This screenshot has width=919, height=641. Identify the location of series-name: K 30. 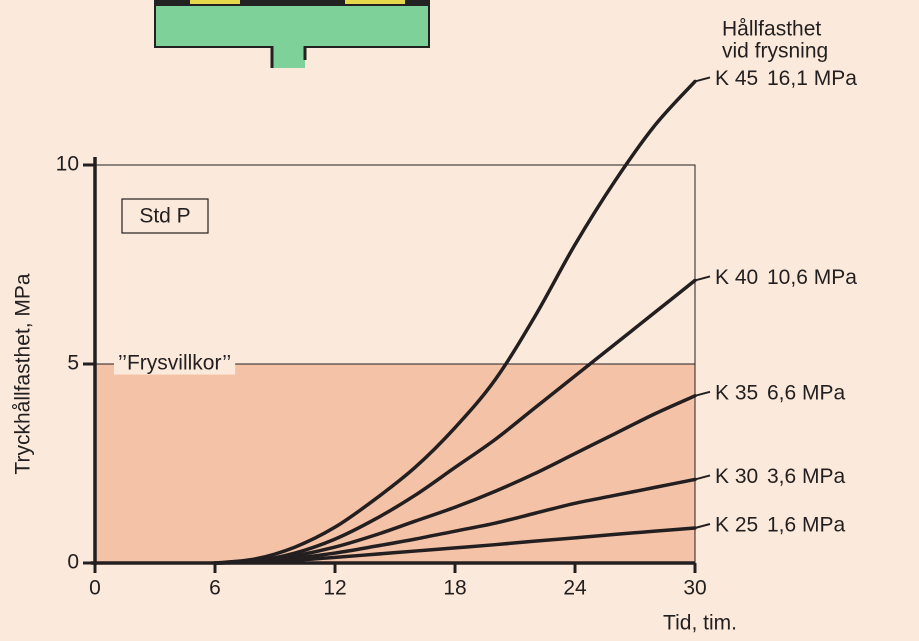
(736, 476).